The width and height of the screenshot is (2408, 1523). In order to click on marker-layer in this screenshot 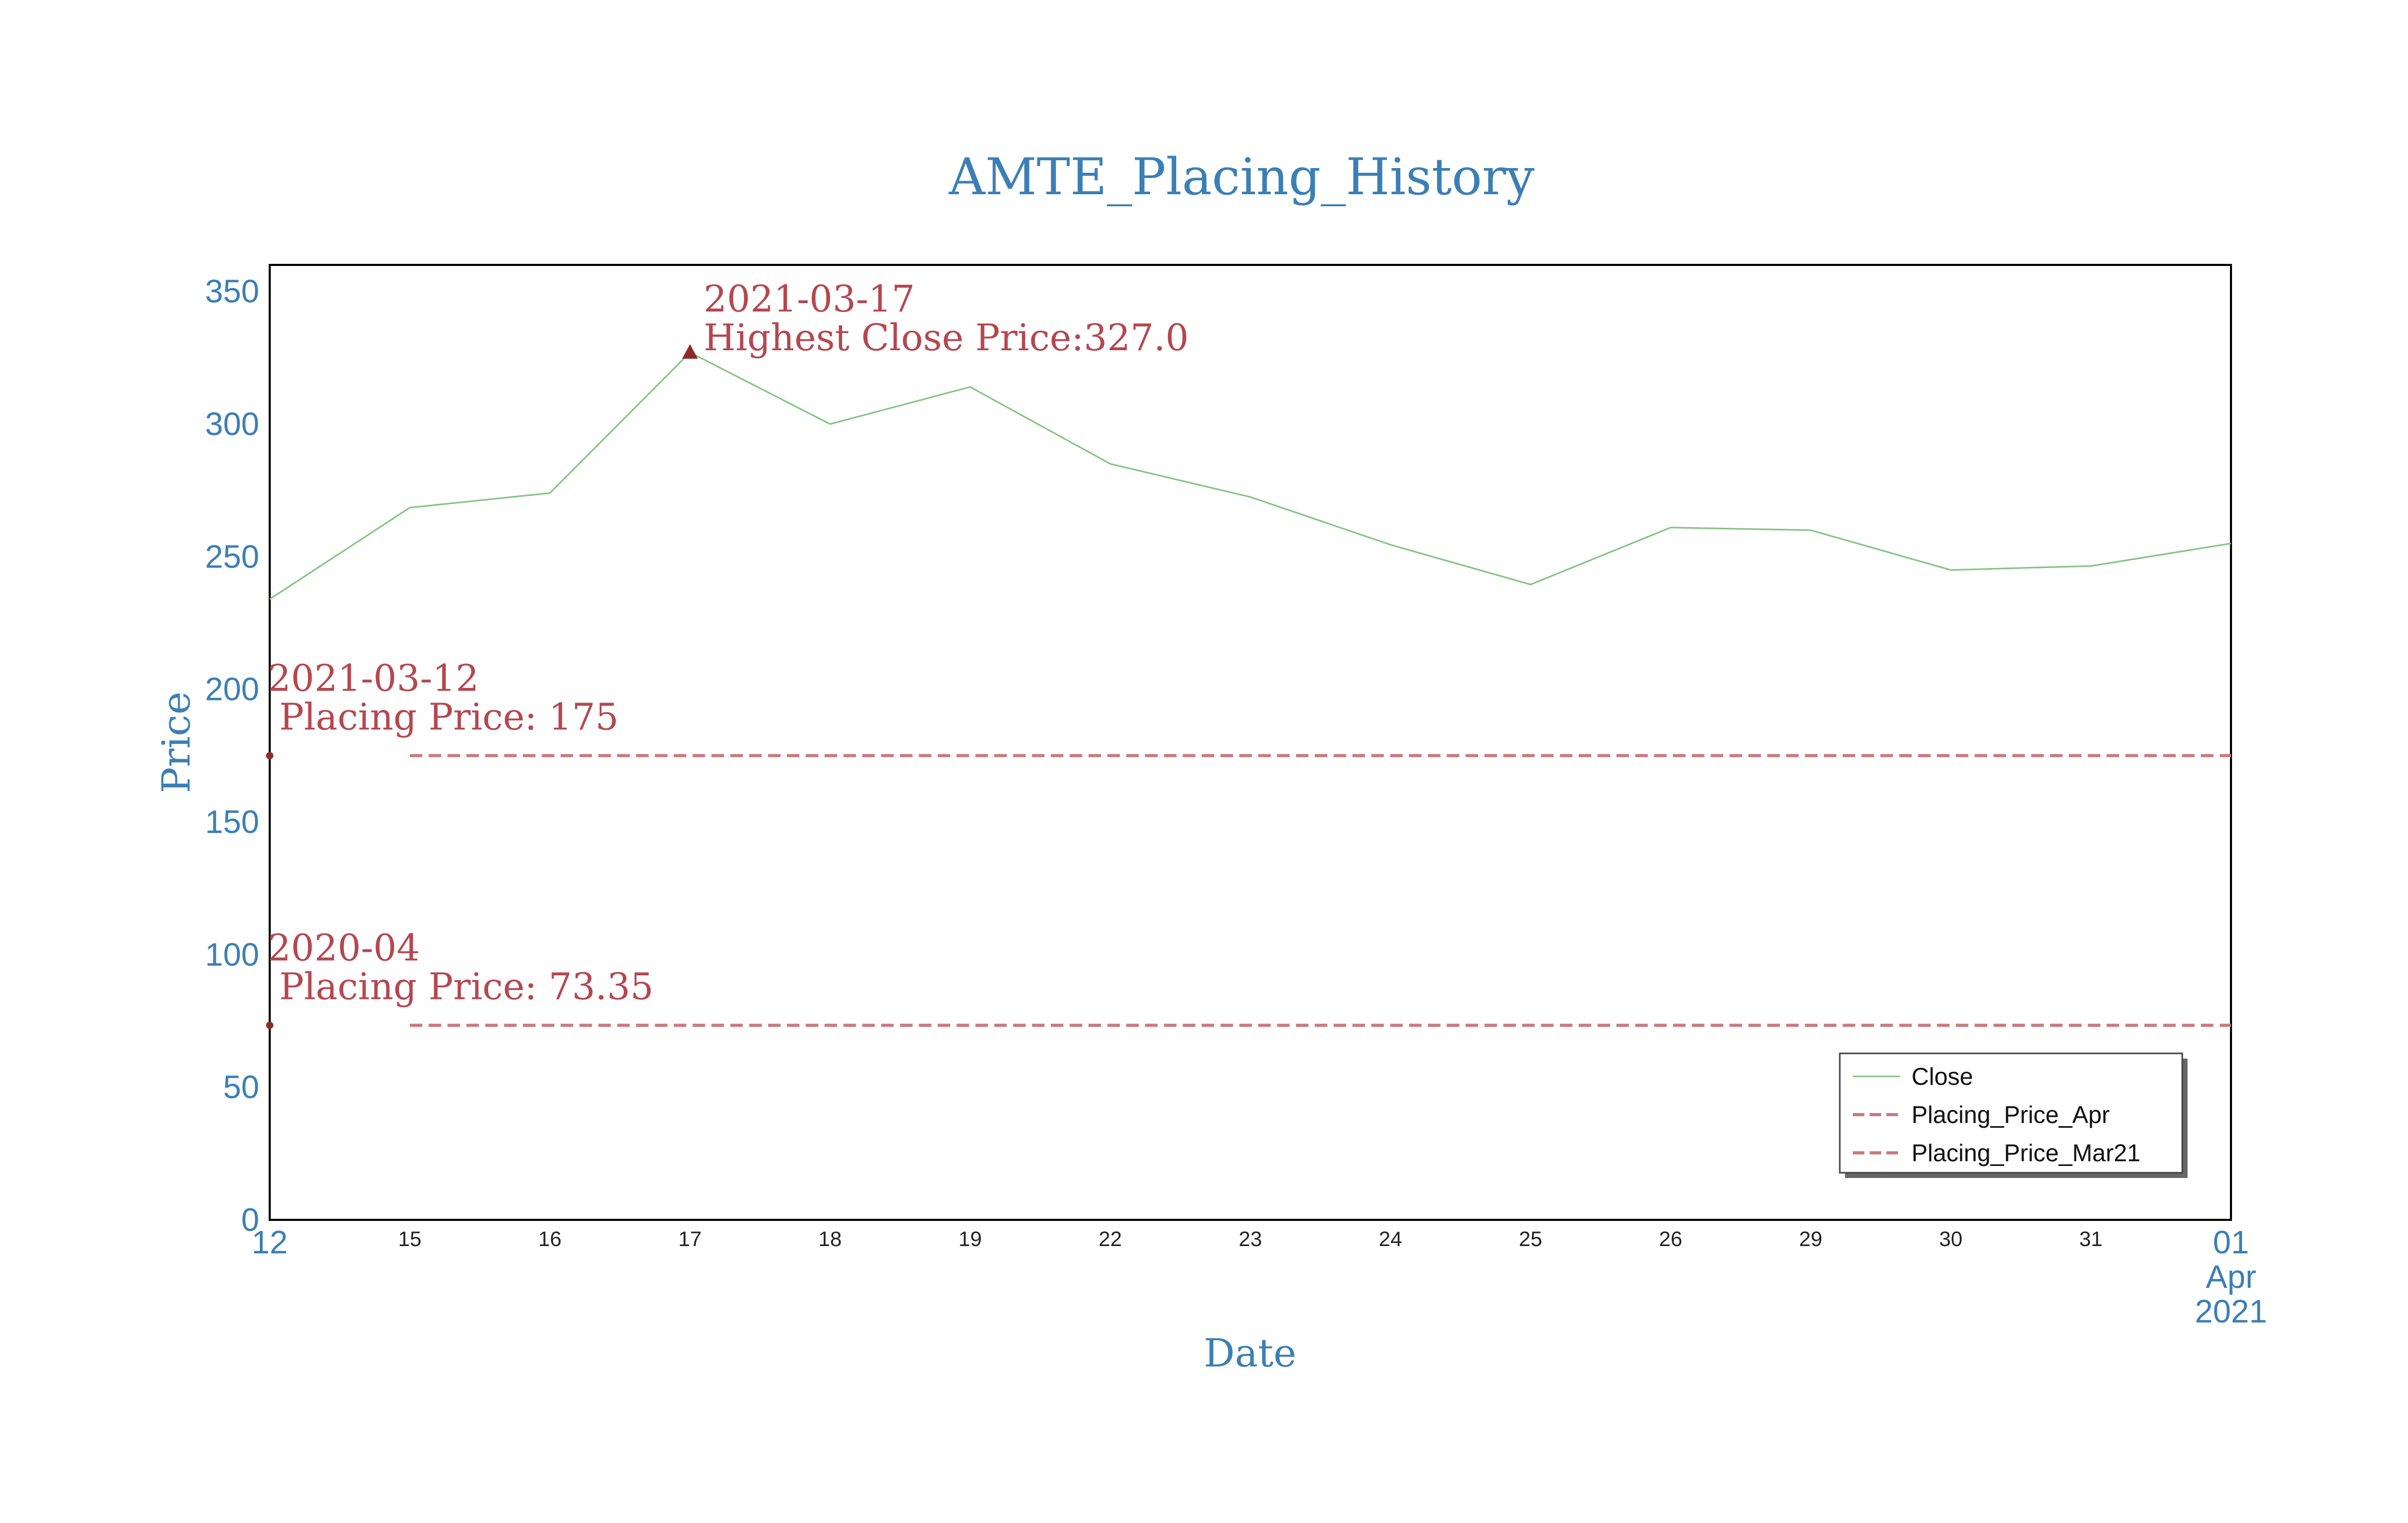, I will do `click(482, 686)`.